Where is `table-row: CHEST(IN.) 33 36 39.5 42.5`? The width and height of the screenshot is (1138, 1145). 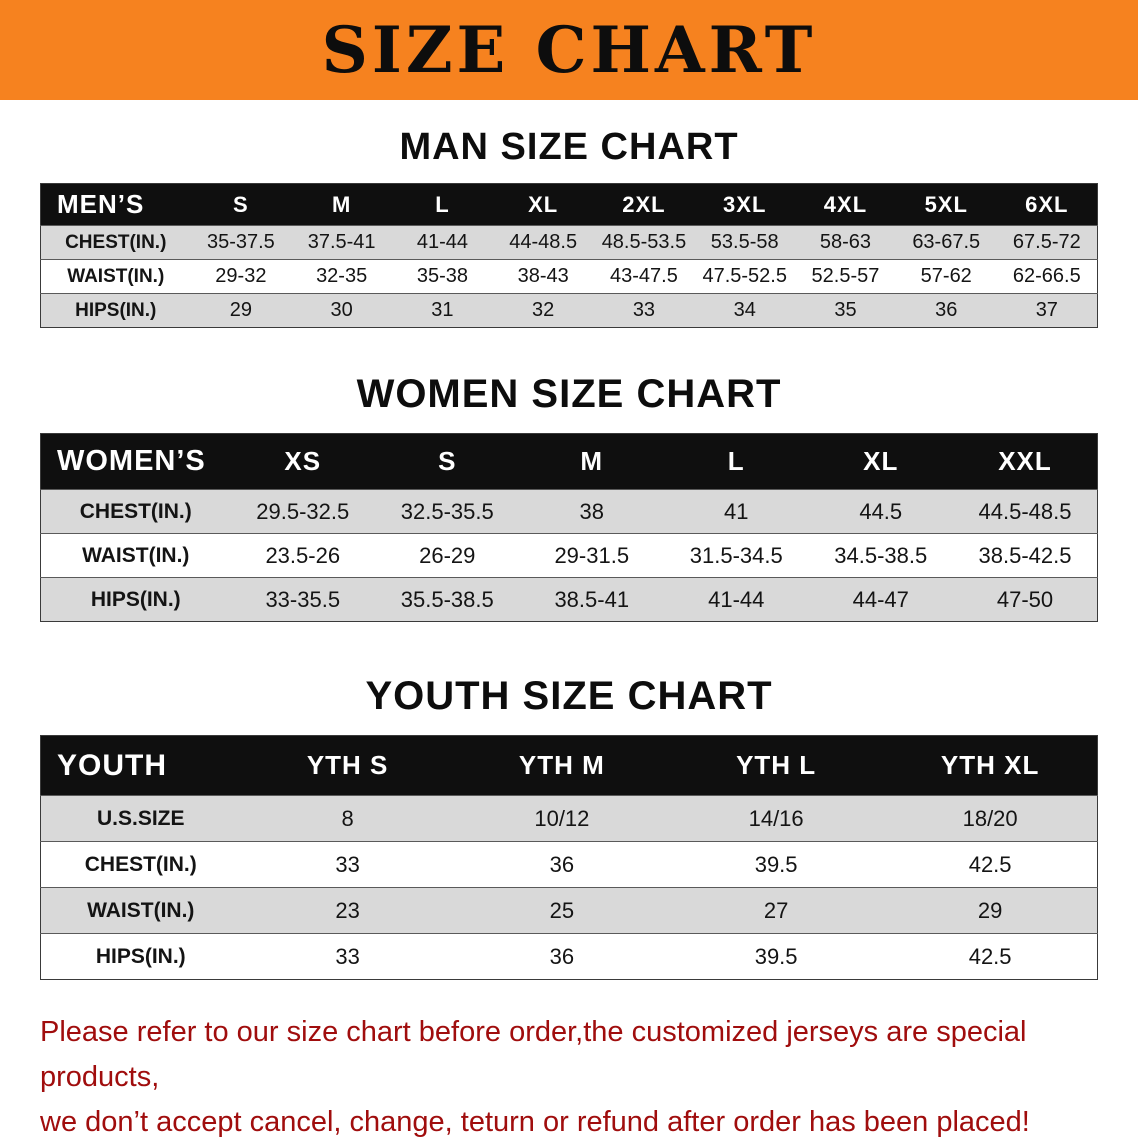
table-row: CHEST(IN.) 33 36 39.5 42.5 is located at coordinates (569, 864).